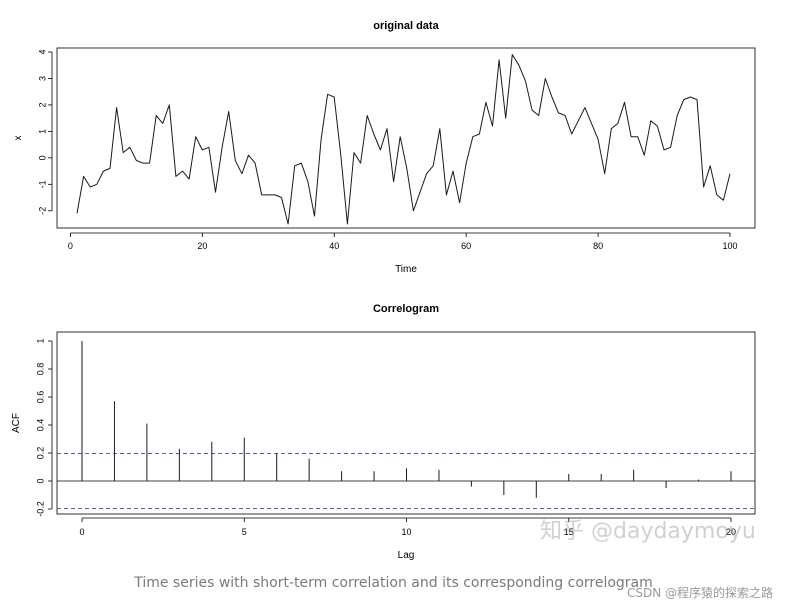 The height and width of the screenshot is (609, 787). Describe the element at coordinates (40, 509) in the screenshot. I see `bottom-y-tick-label: -0.2` at that location.